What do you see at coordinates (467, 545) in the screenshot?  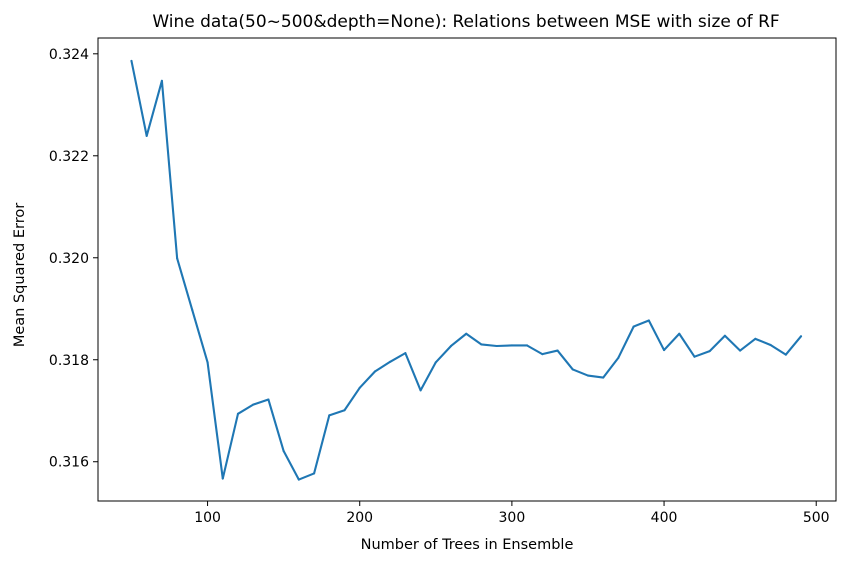 I see `x-axis-label: Number of Trees in Ensemble` at bounding box center [467, 545].